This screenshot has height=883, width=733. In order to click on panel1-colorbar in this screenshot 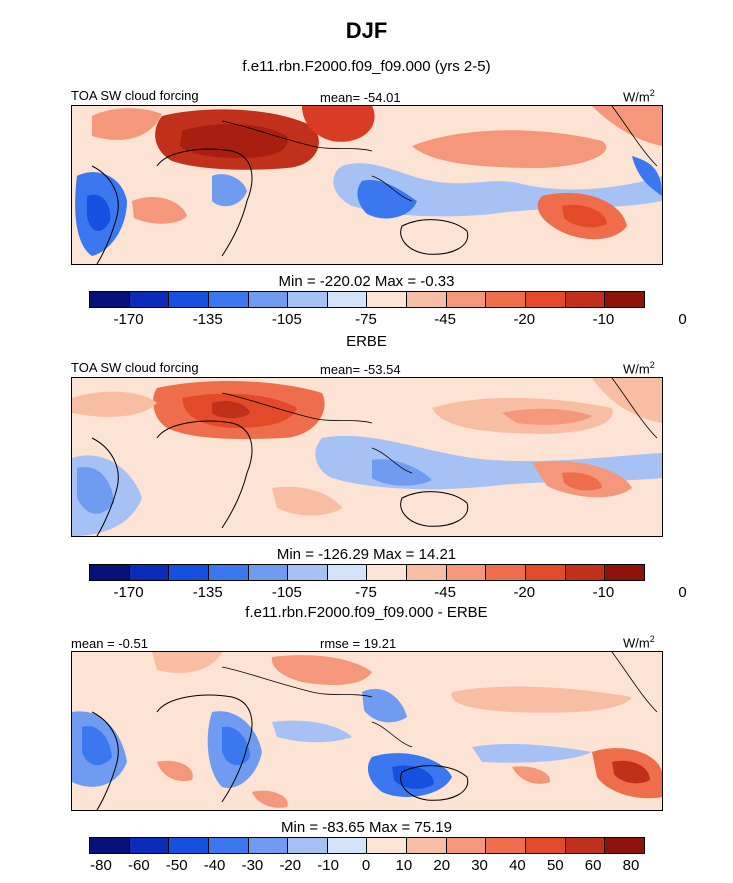, I will do `click(367, 299)`.